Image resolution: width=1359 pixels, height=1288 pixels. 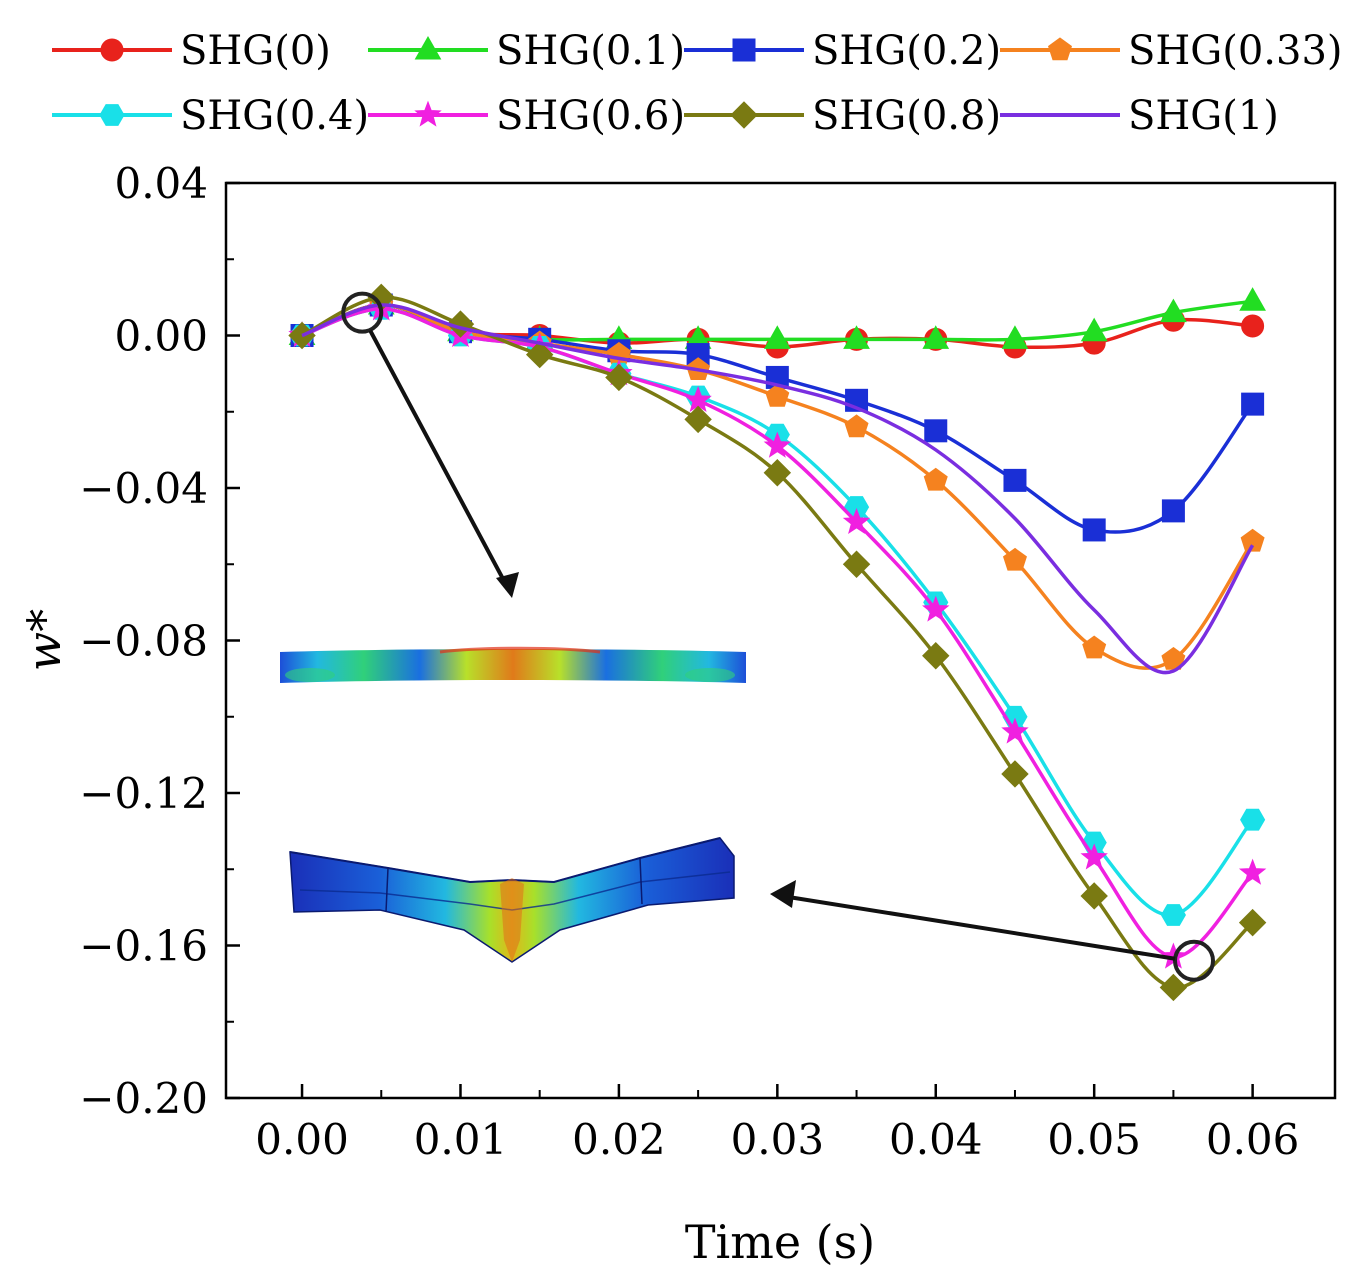 I want to click on legend-item-shg-0: SHG(0), so click(x=191, y=51).